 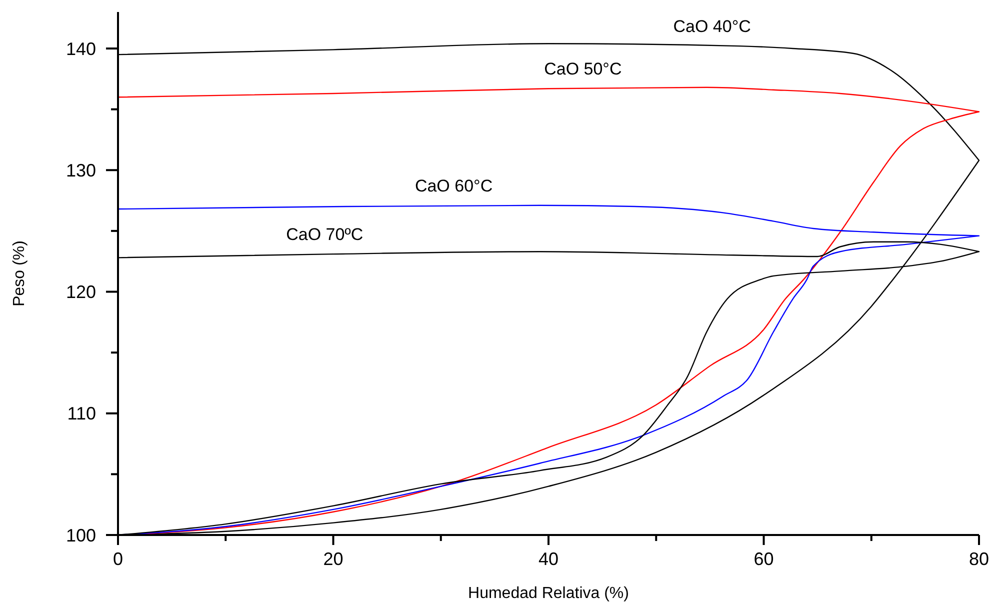 What do you see at coordinates (19, 273) in the screenshot?
I see `y-axis-title: Peso (%)` at bounding box center [19, 273].